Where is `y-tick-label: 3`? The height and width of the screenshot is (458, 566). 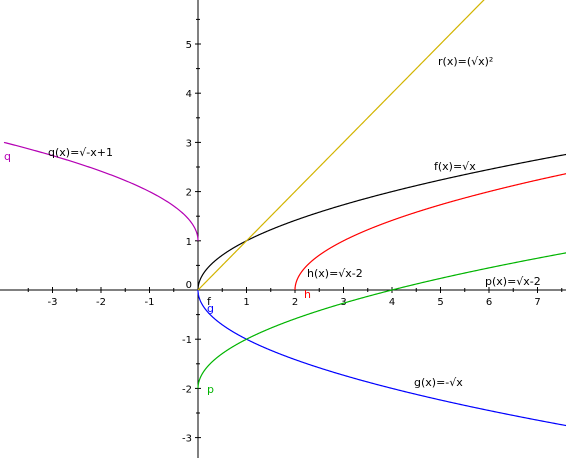
y-tick-label: 3 is located at coordinates (189, 143).